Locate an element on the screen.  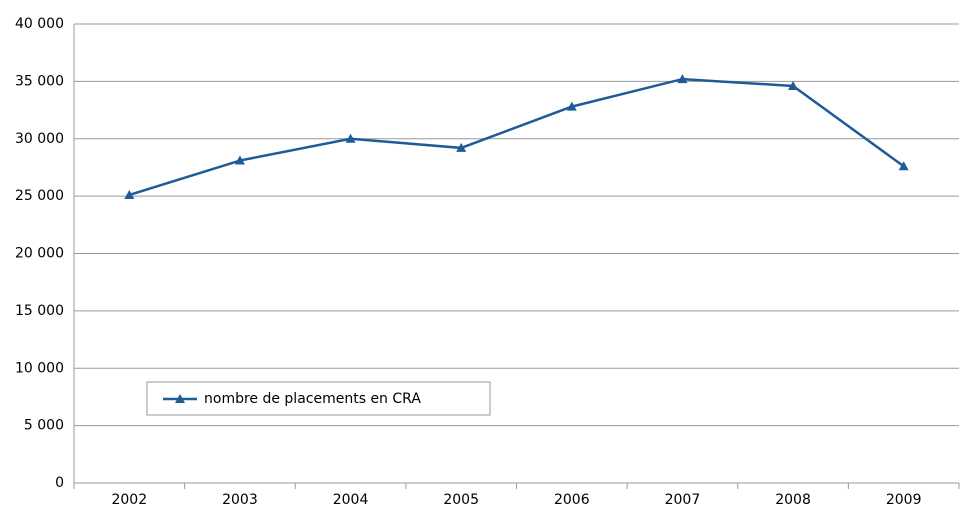
y-tick-label: 0 is located at coordinates (59, 483).